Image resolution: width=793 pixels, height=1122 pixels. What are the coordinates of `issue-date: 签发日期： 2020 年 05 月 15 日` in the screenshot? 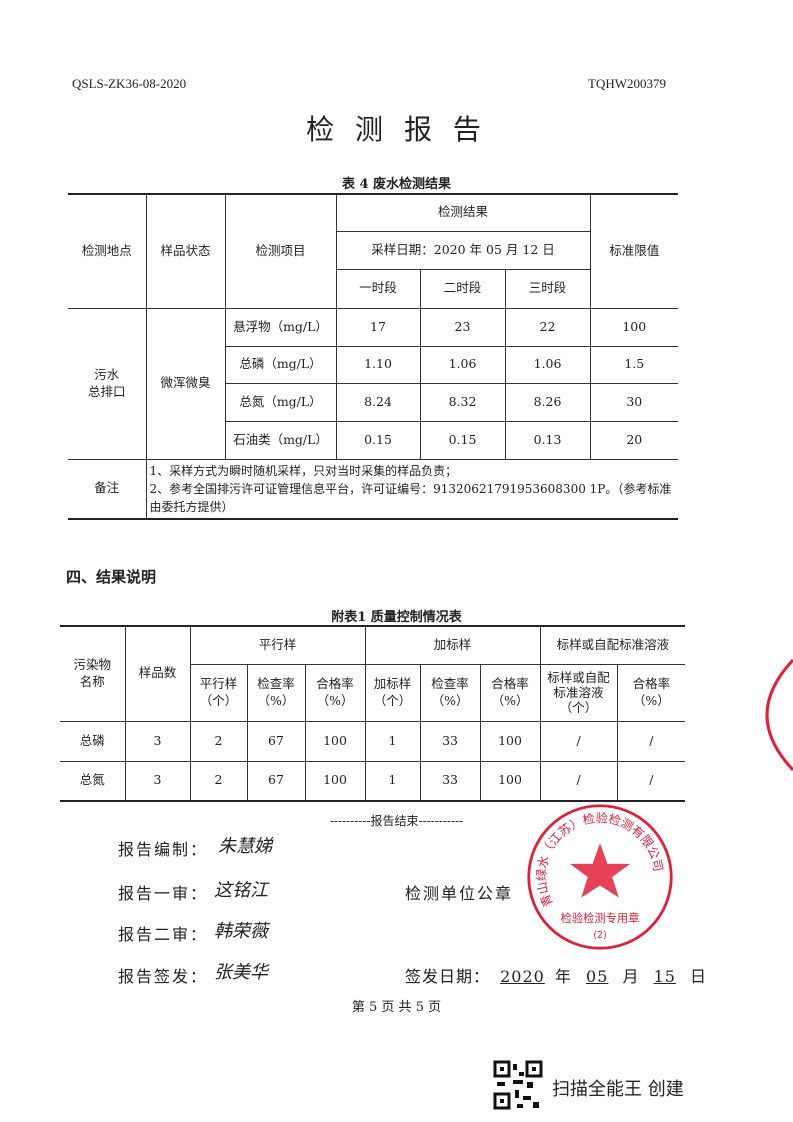 It's located at (556, 975).